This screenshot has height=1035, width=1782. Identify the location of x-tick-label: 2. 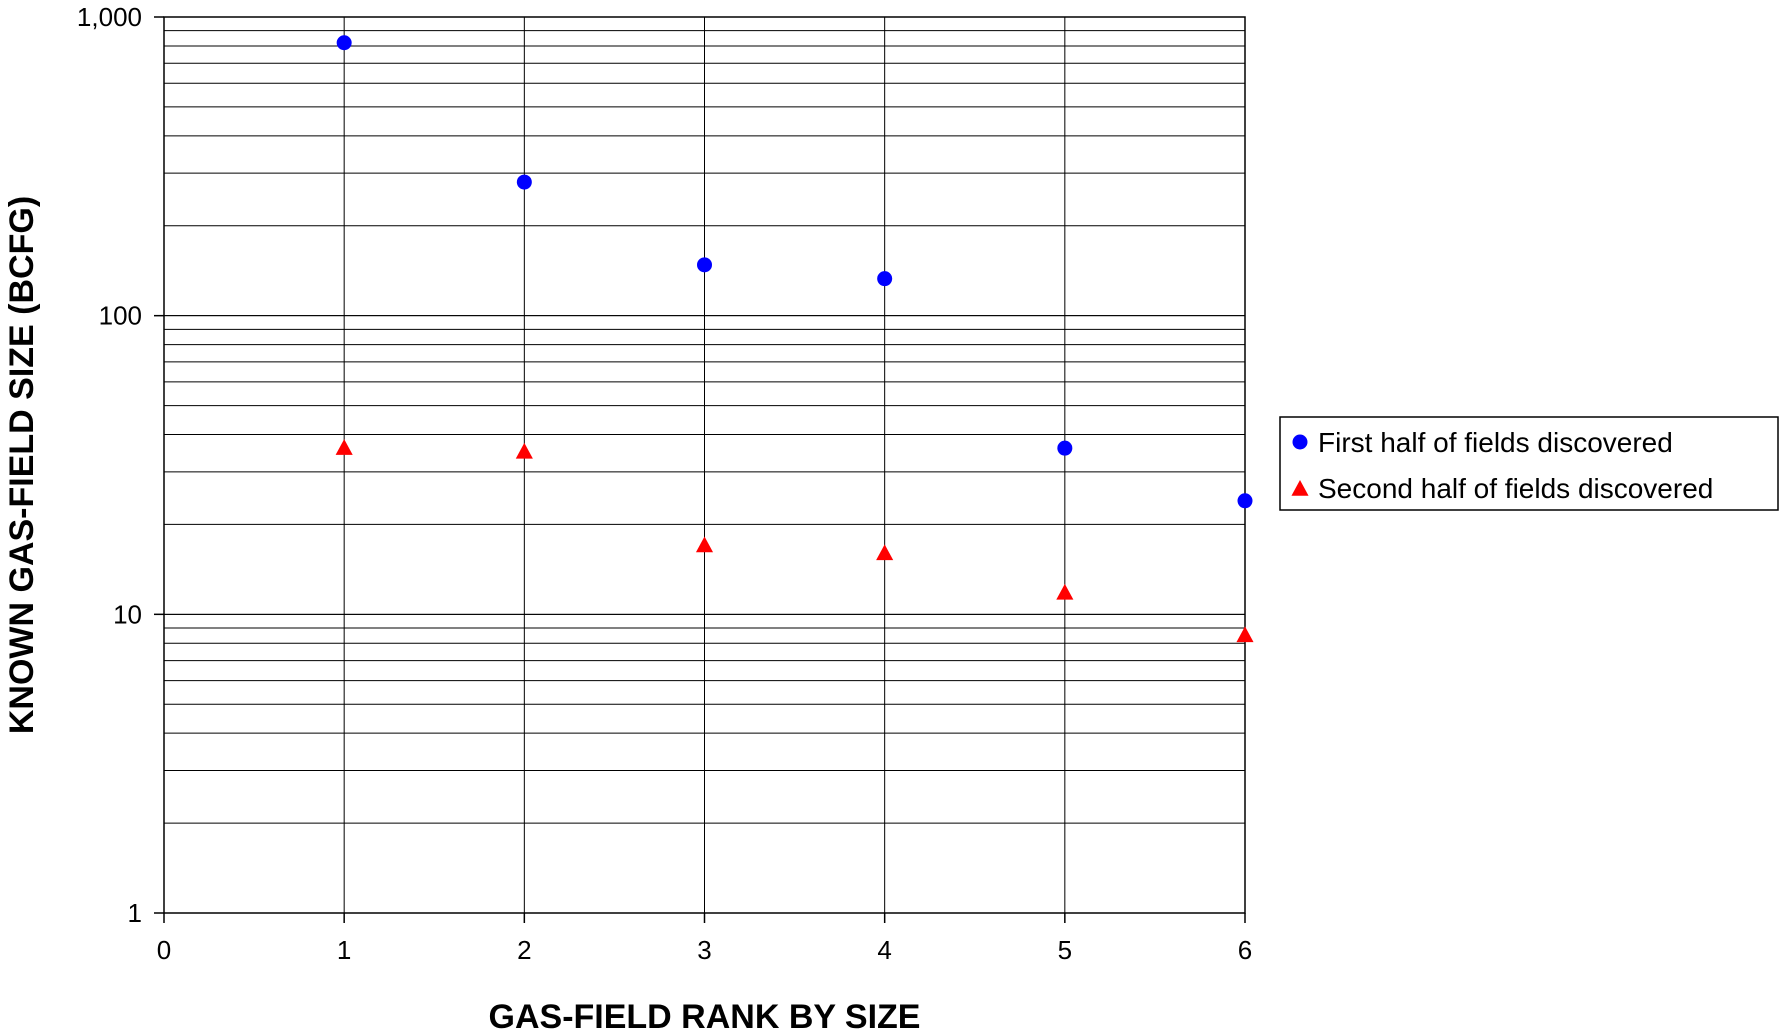
(524, 950).